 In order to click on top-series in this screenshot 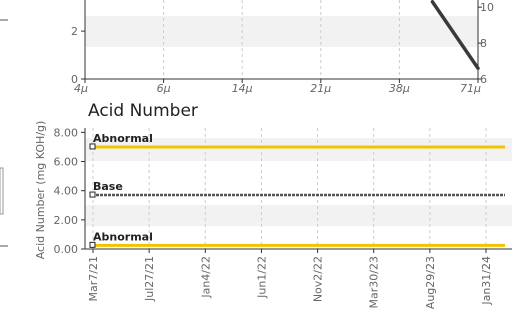, I will do `click(455, 35)`.